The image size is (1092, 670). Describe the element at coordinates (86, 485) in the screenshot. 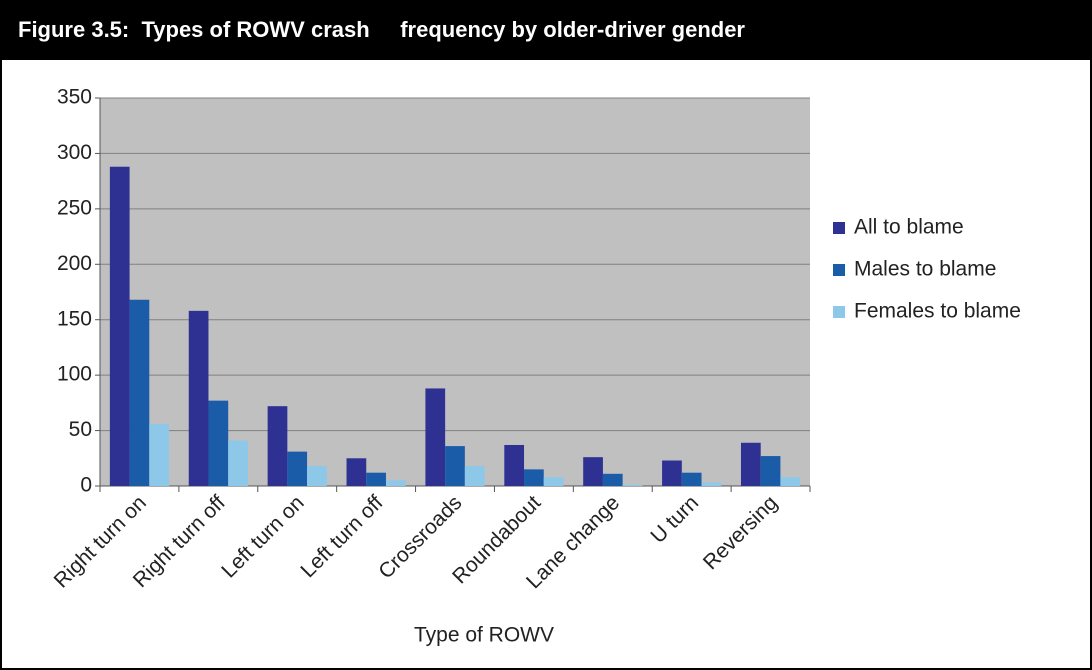

I see `y-tick-label: 0` at that location.